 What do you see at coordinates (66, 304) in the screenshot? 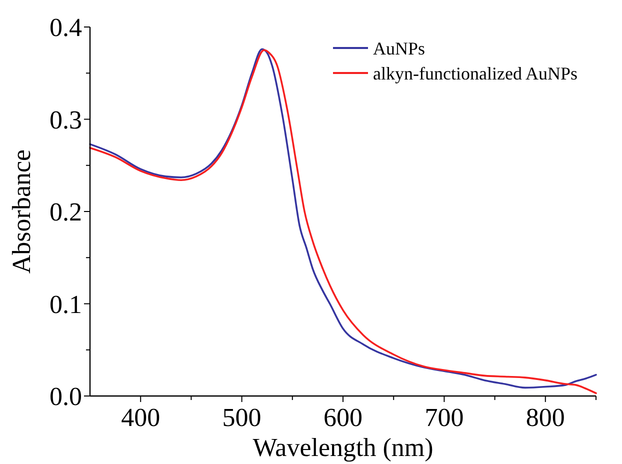
I see `y-tick-label: 0.1` at bounding box center [66, 304].